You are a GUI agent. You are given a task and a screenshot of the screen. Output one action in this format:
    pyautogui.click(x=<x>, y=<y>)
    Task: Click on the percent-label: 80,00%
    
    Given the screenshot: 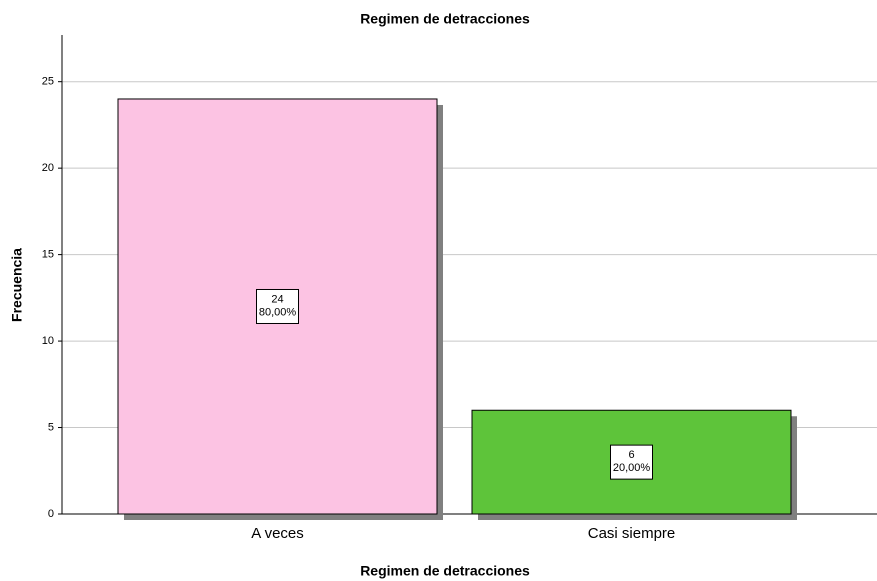 What is the action you would take?
    pyautogui.click(x=278, y=312)
    